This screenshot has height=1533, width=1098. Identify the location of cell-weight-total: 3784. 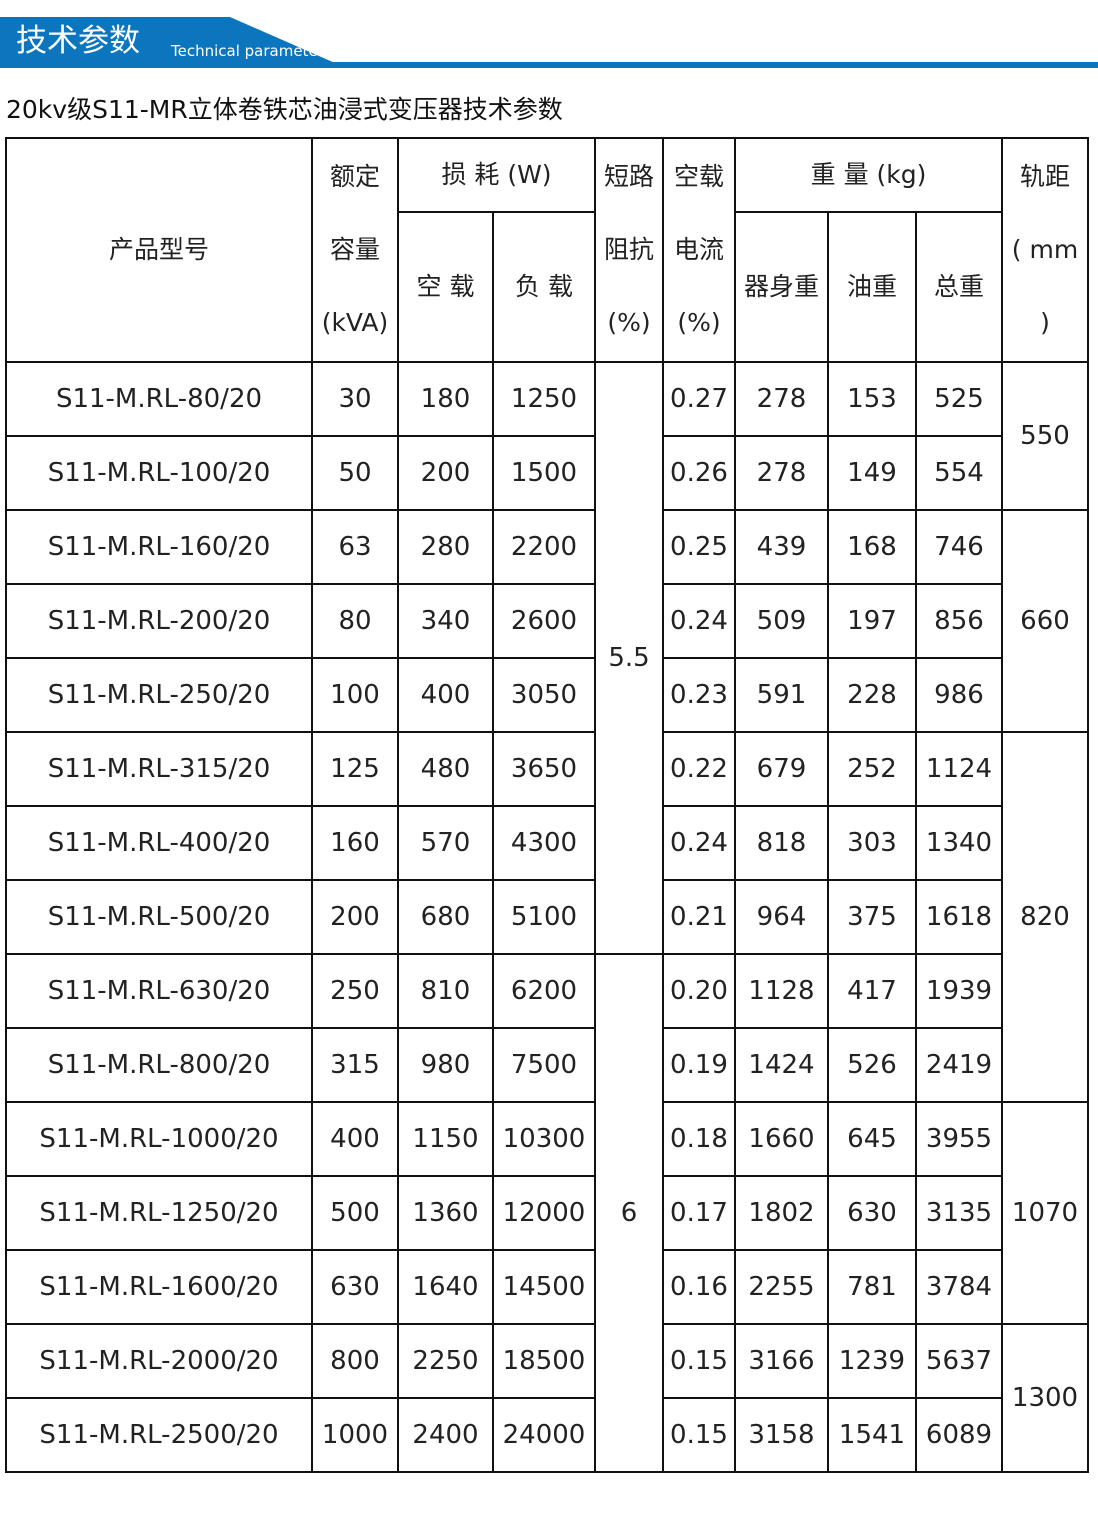
(959, 1287).